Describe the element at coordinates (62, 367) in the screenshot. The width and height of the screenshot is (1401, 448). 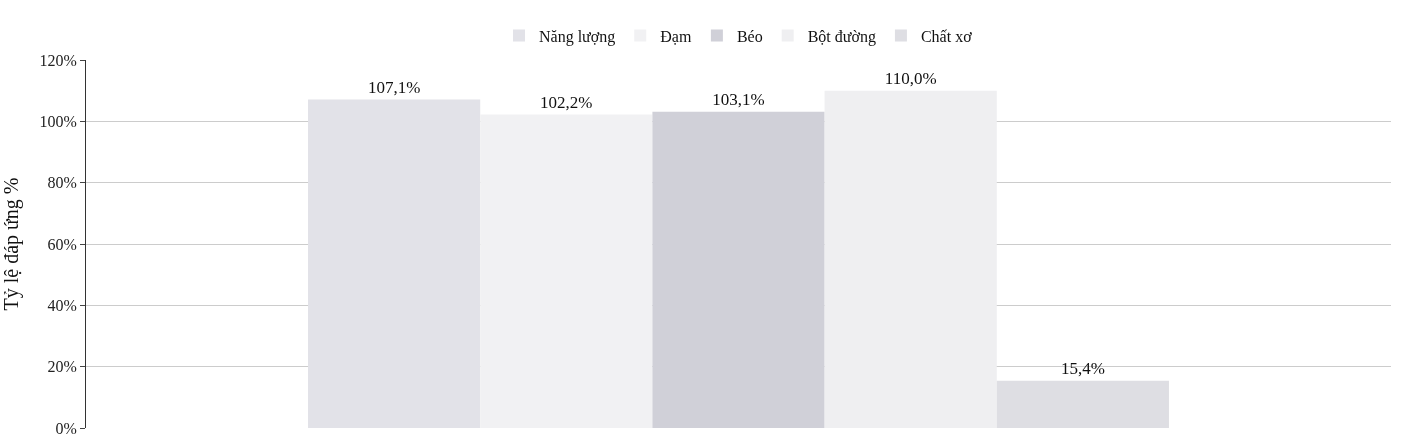
I see `y-tick-label: 20%` at that location.